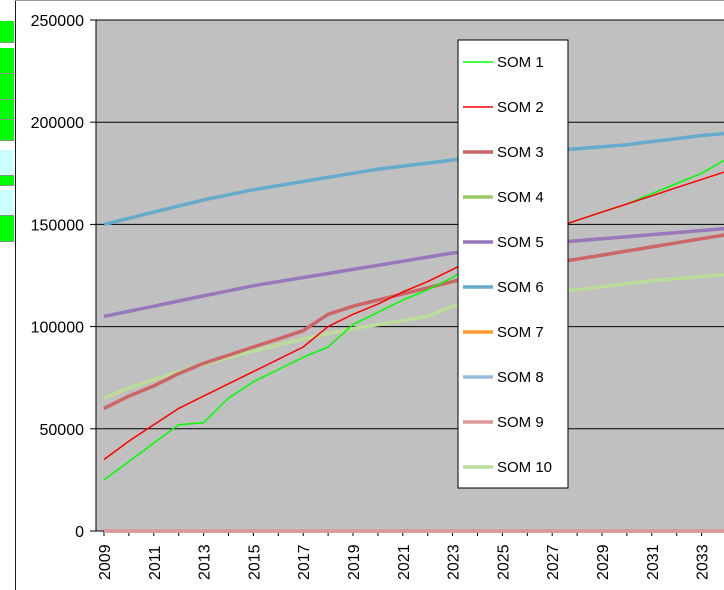 The width and height of the screenshot is (724, 590). Describe the element at coordinates (520, 242) in the screenshot. I see `legend-label: SOM 5` at that location.